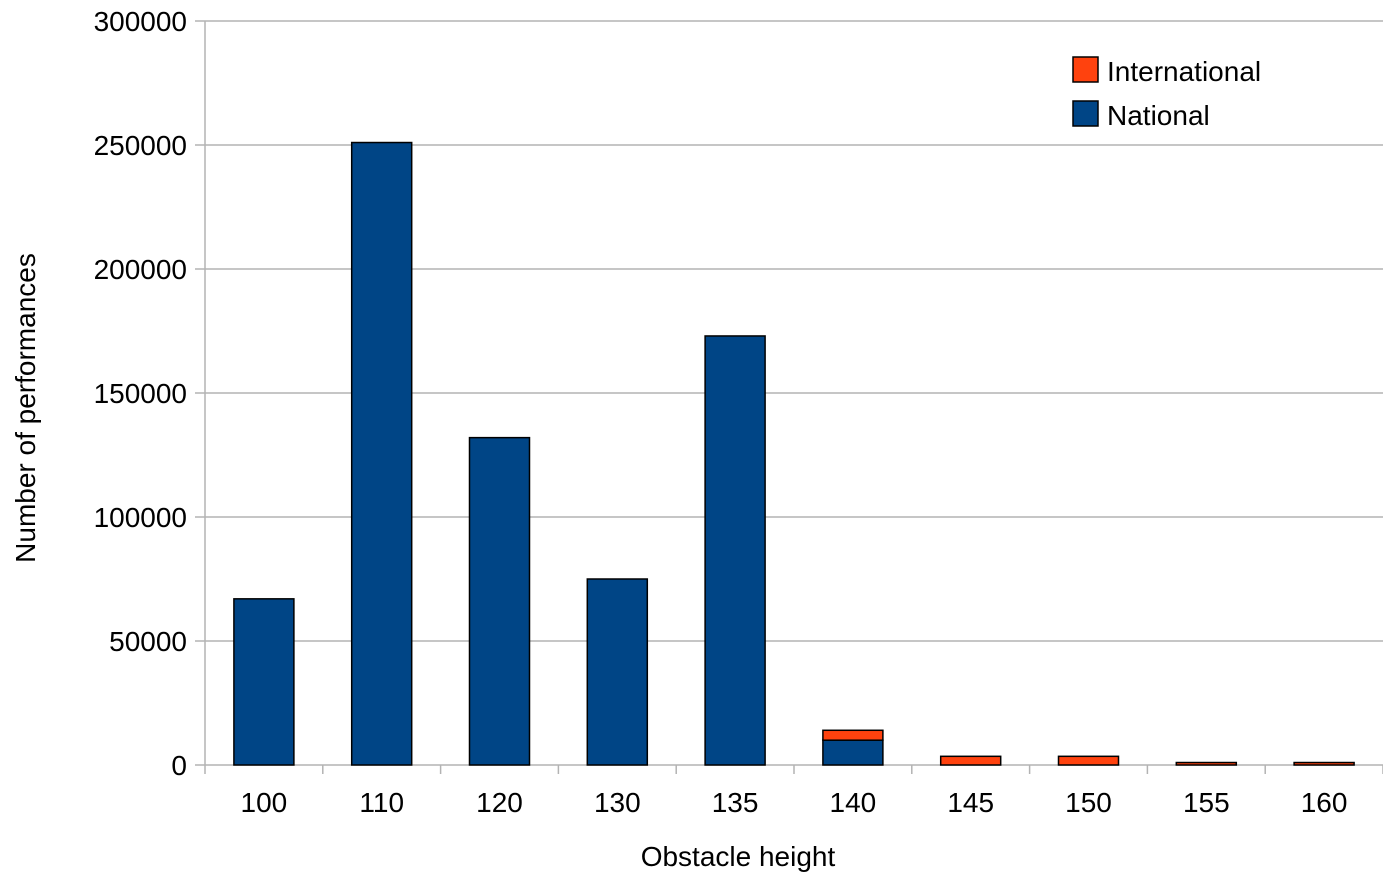 The width and height of the screenshot is (1383, 876). Describe the element at coordinates (148, 641) in the screenshot. I see `y-tick-label: 50000` at that location.